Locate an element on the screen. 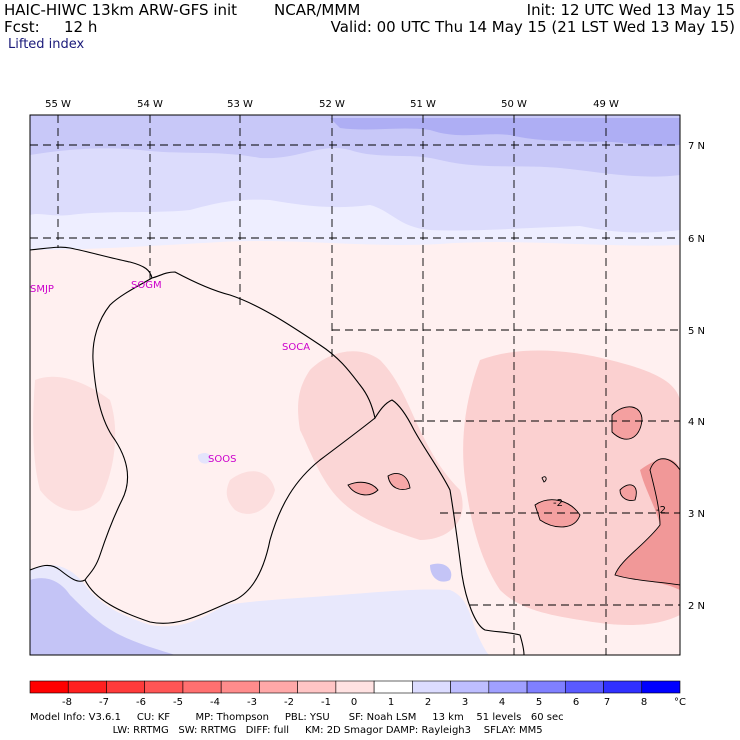 This screenshot has width=740, height=740. station-label: SOGM is located at coordinates (146, 285).